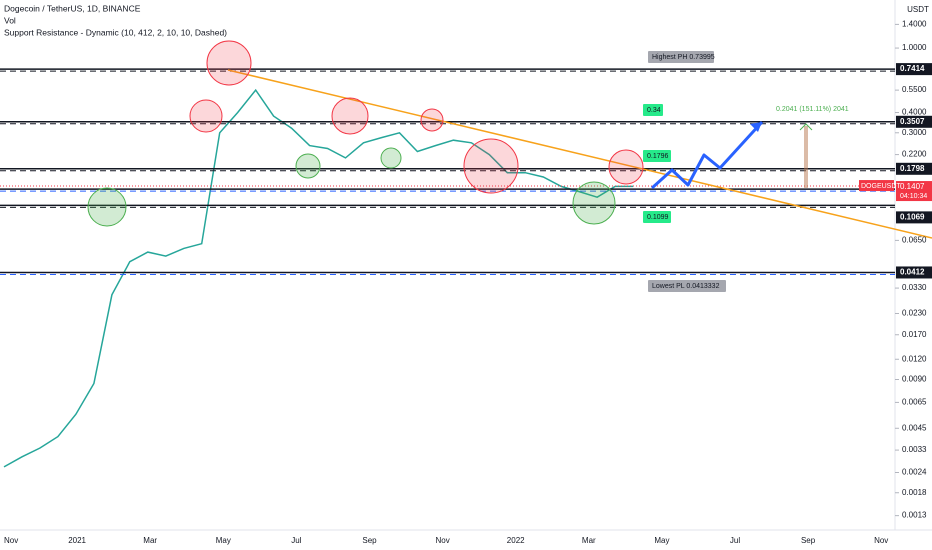 This screenshot has width=932, height=550. Describe the element at coordinates (516, 540) in the screenshot. I see `x-tick-label: 2022` at that location.